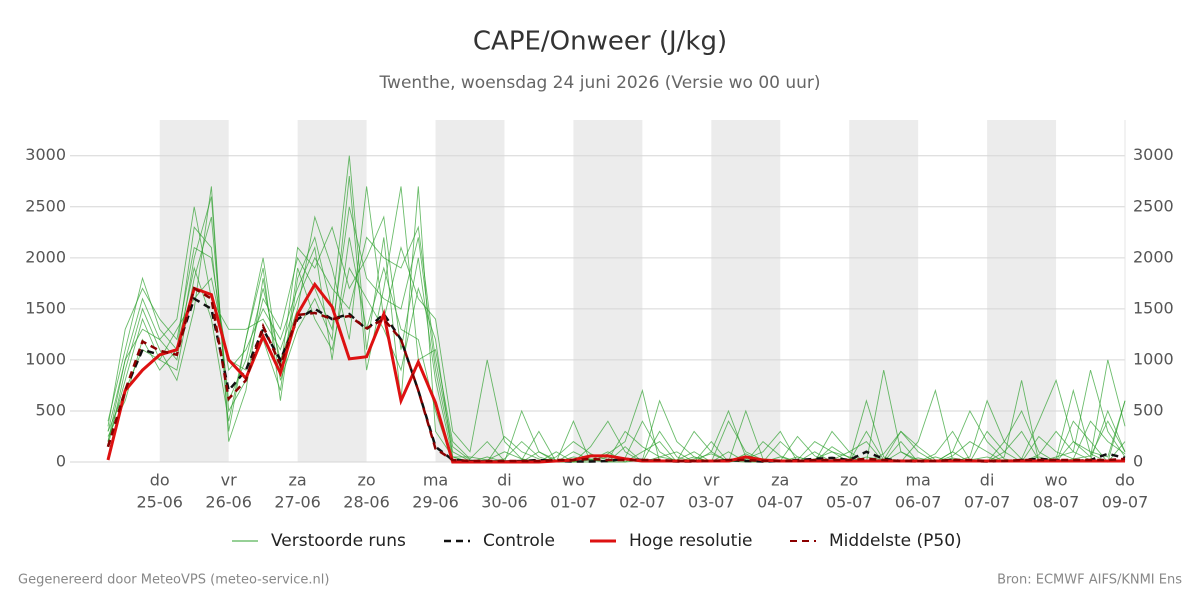  Describe the element at coordinates (1138, 461) in the screenshot. I see `y2-tick-label: 0` at that location.